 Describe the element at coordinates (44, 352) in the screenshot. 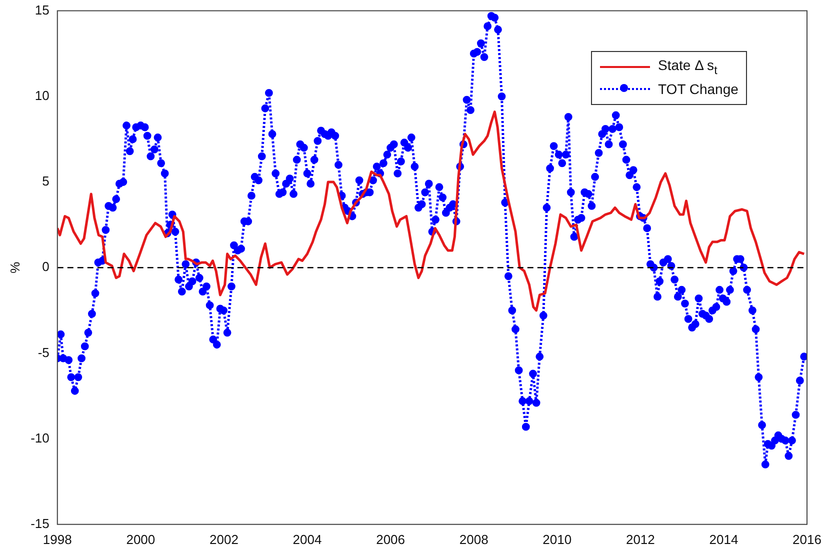

I see `y-tick-label: -5` at that location.